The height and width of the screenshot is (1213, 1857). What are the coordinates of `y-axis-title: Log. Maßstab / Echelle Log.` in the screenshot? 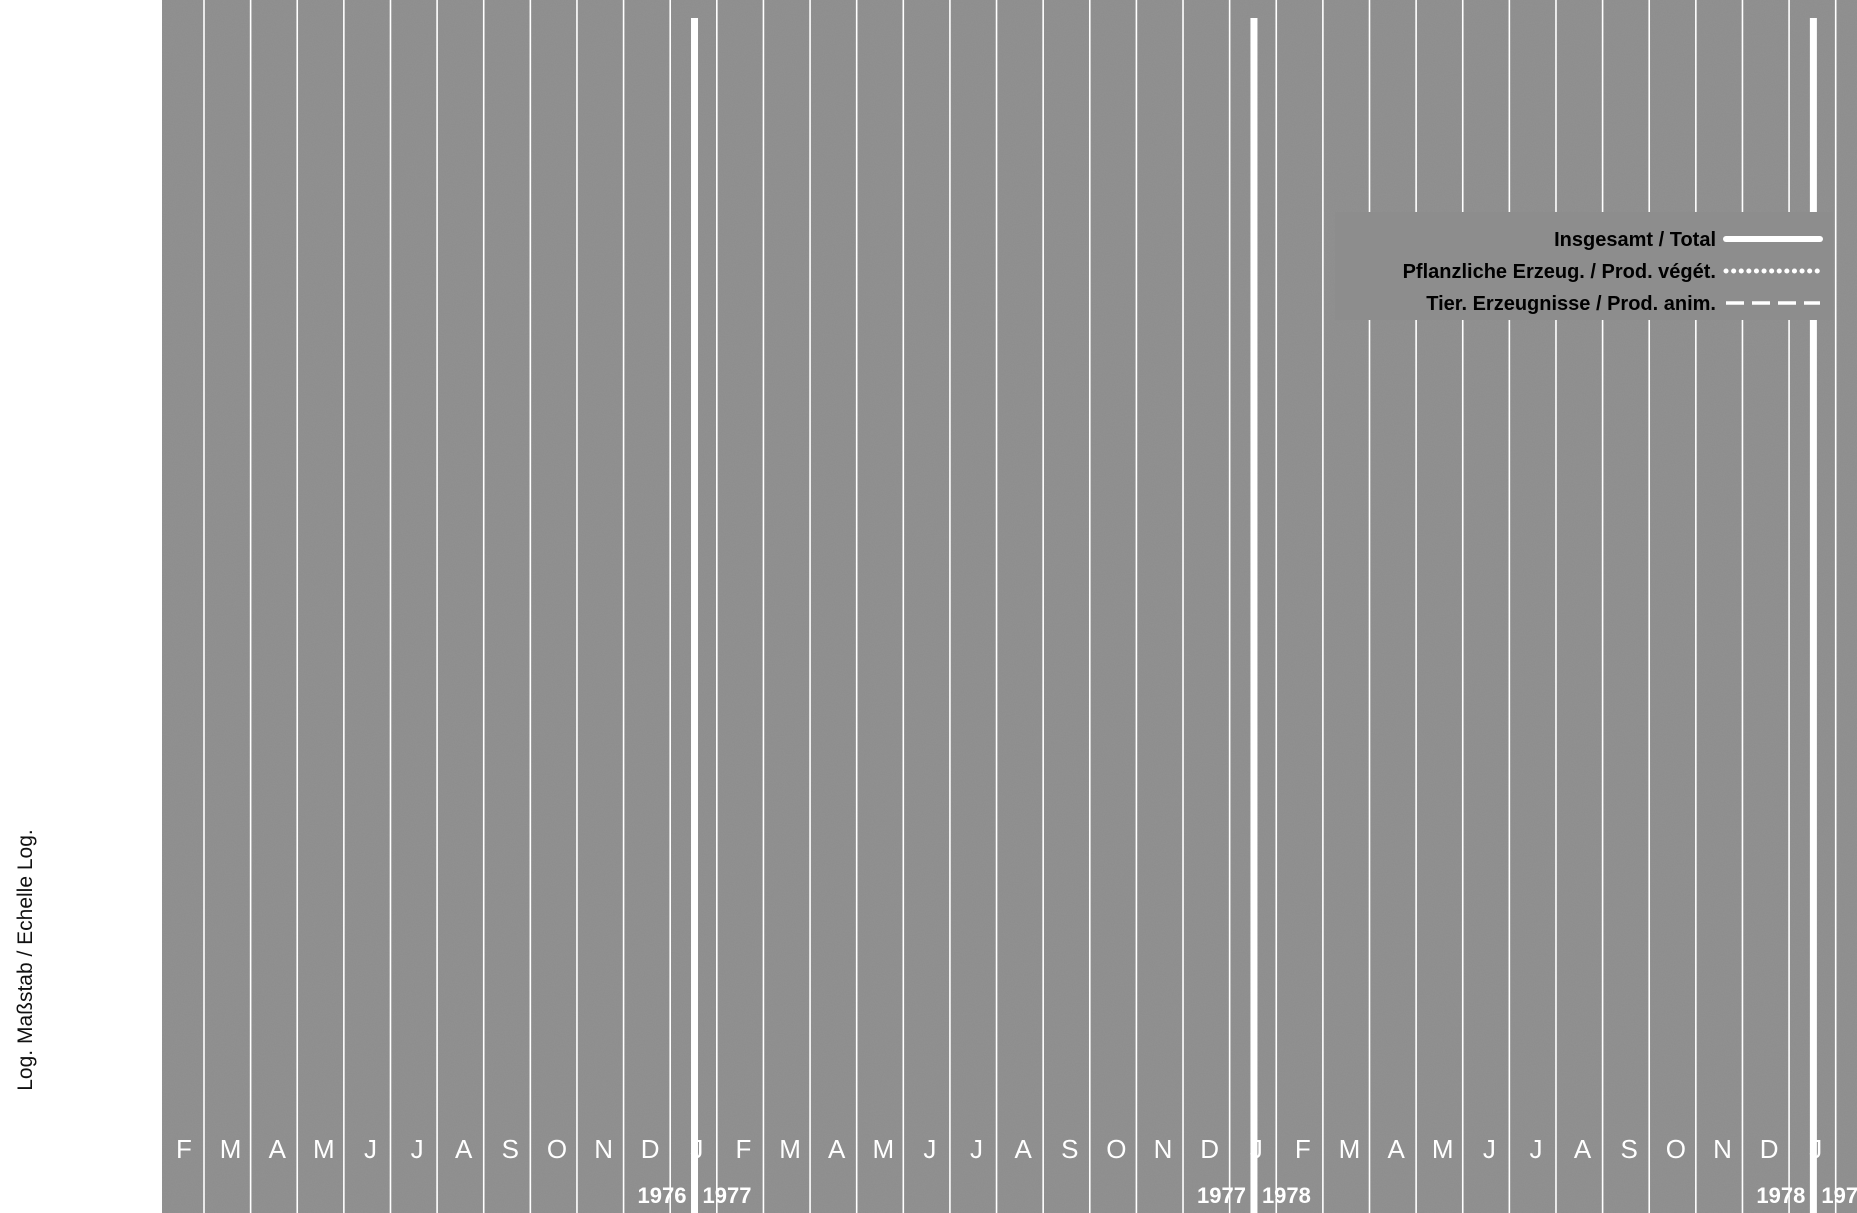 It's located at (25, 960).